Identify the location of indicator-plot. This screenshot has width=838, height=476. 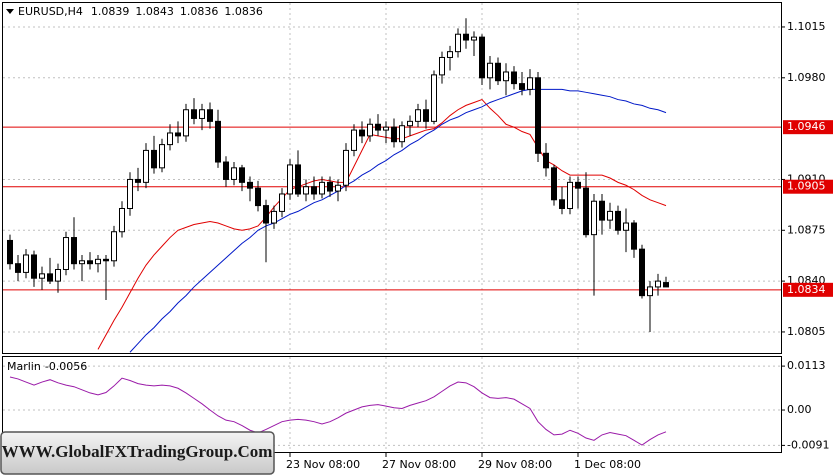
(338, 411).